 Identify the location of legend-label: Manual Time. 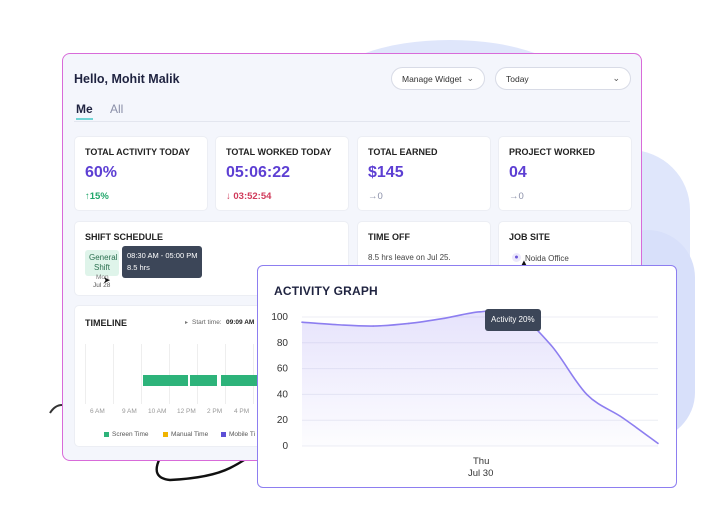
(190, 434).